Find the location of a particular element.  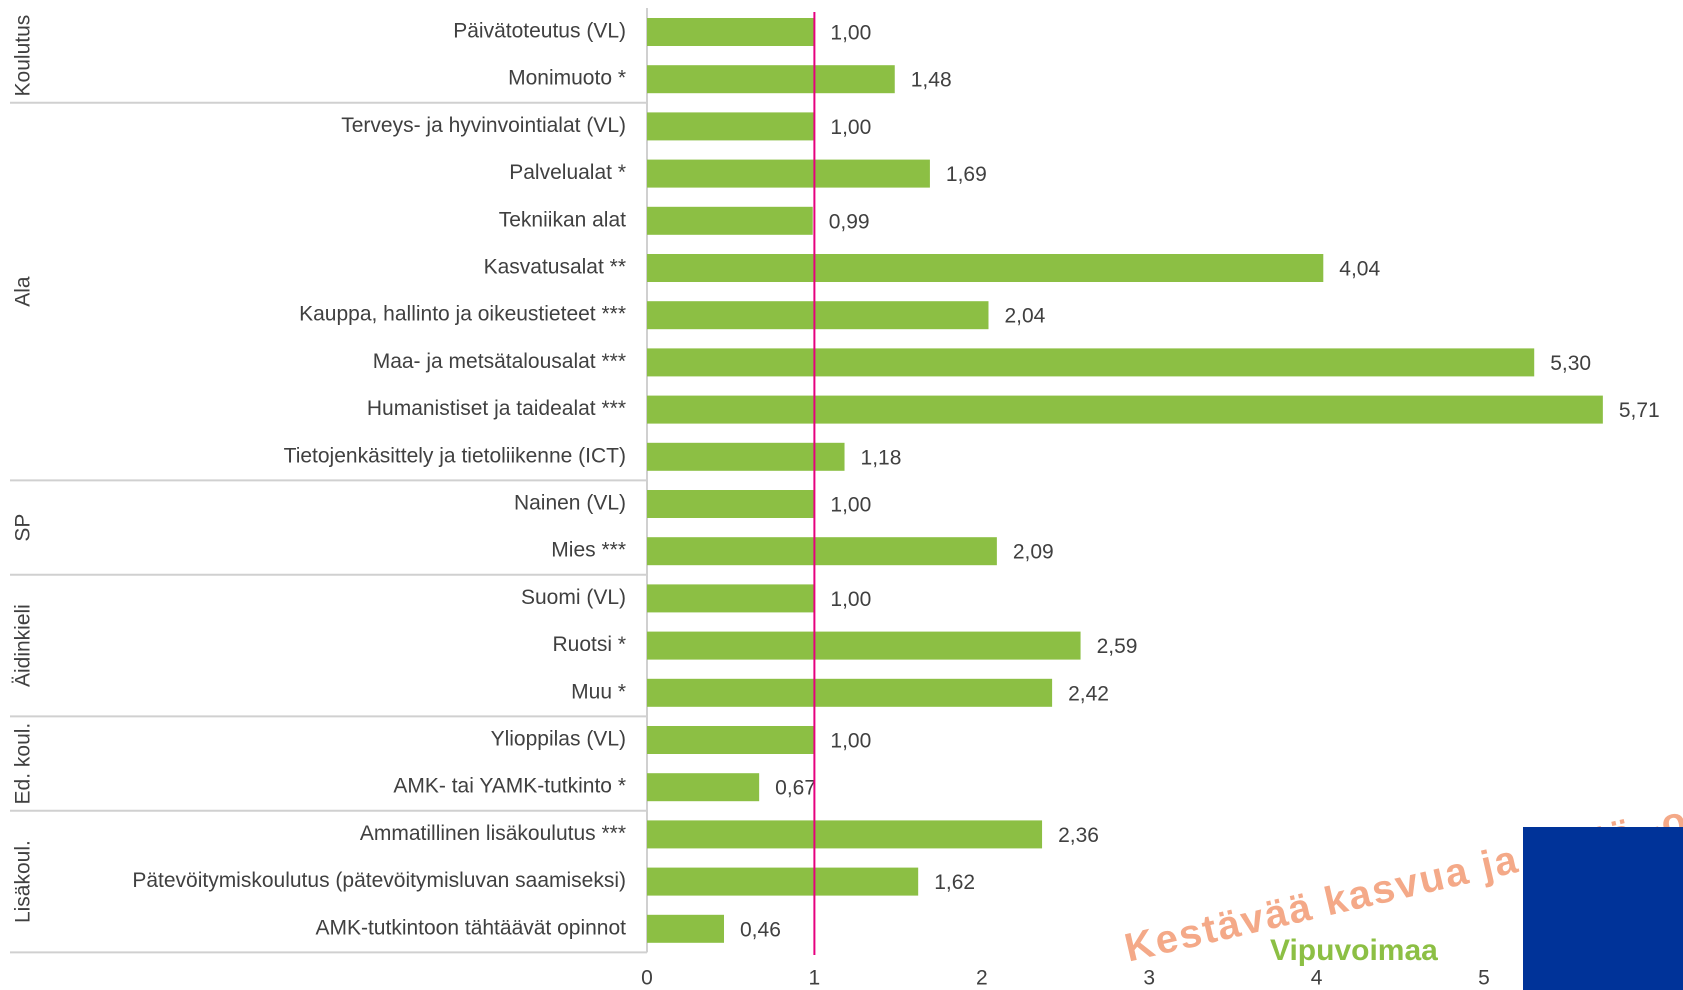

value-label: 1,18 is located at coordinates (881, 457).